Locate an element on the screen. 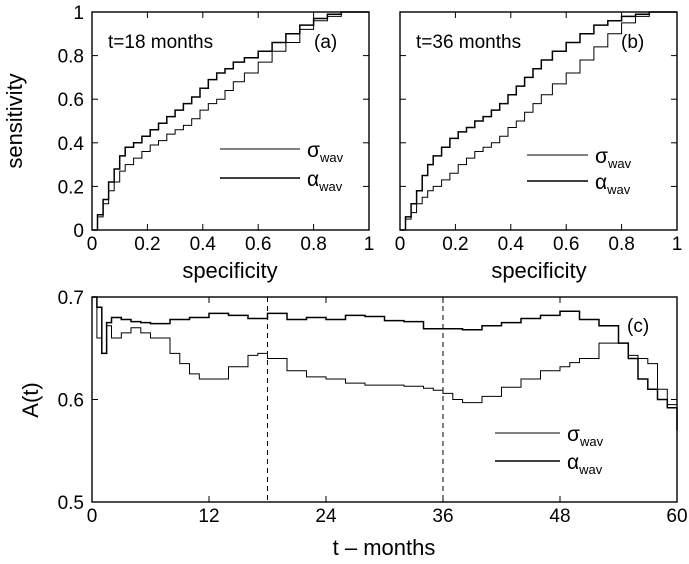 The width and height of the screenshot is (689, 564). panel-a-xtick-label: 0.6 is located at coordinates (258, 244).